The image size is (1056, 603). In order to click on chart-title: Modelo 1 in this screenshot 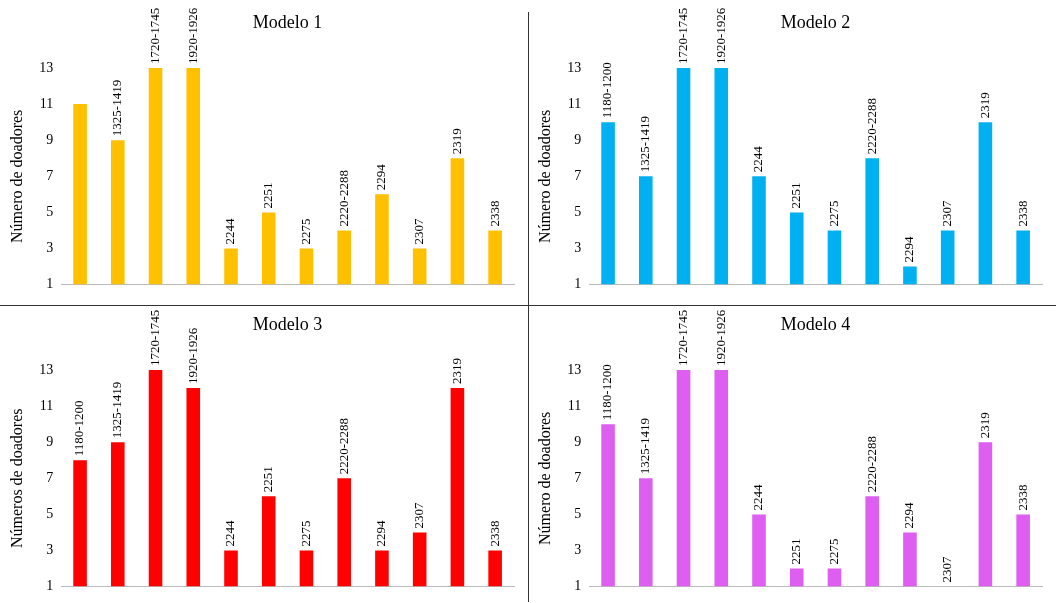, I will do `click(287, 21)`.